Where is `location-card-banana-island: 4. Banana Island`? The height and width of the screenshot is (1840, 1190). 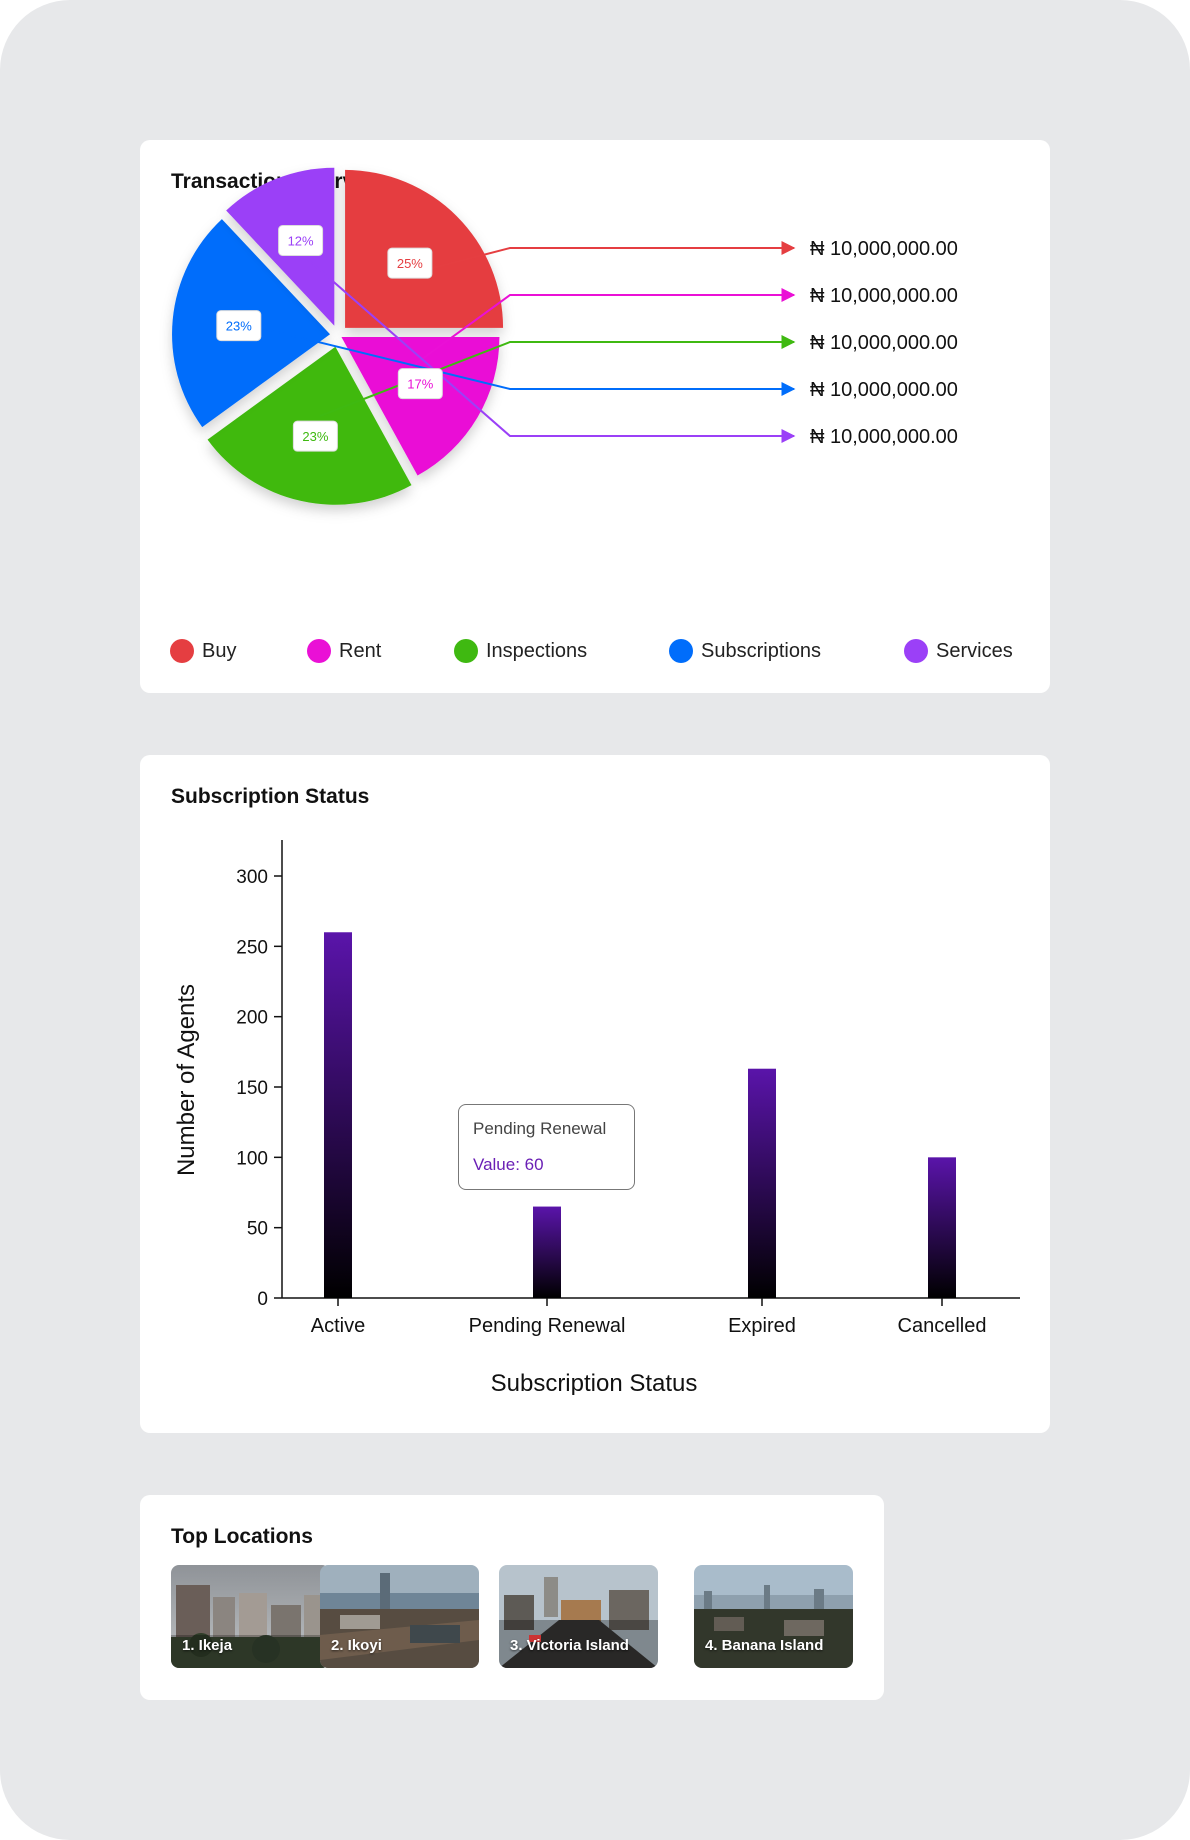 location-card-banana-island: 4. Banana Island is located at coordinates (773, 1616).